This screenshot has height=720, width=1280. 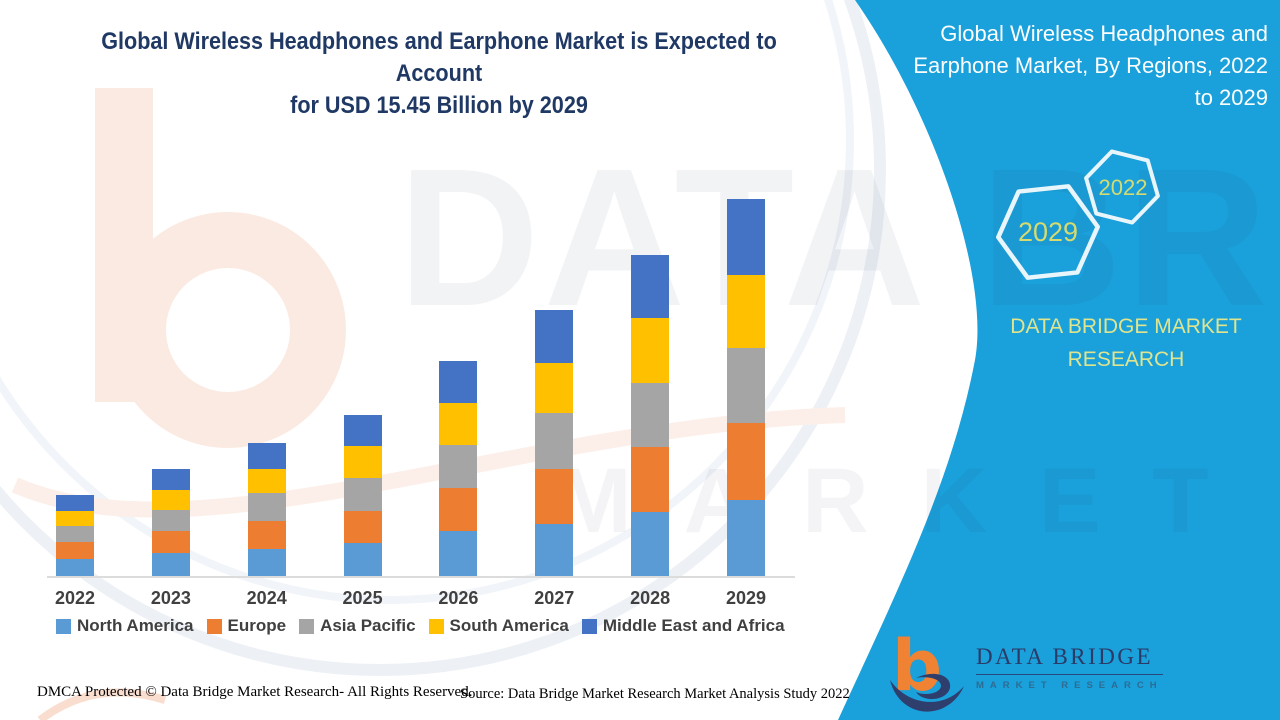 I want to click on x-axis-label-2028: 2028, so click(x=650, y=598).